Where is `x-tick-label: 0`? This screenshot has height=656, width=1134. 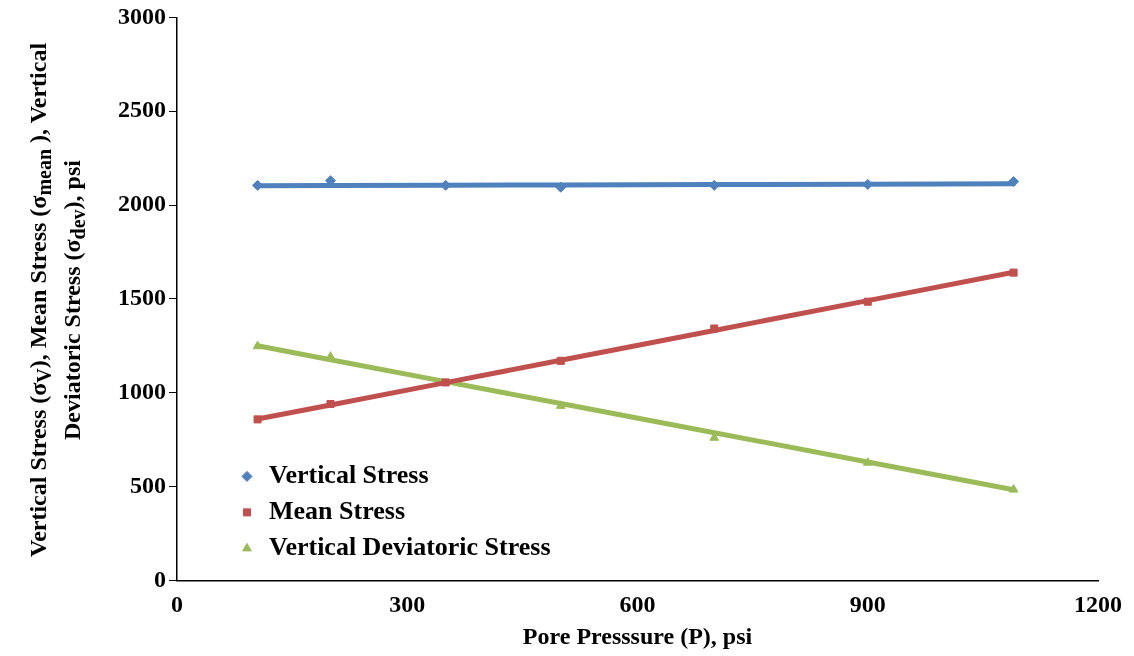
x-tick-label: 0 is located at coordinates (177, 604).